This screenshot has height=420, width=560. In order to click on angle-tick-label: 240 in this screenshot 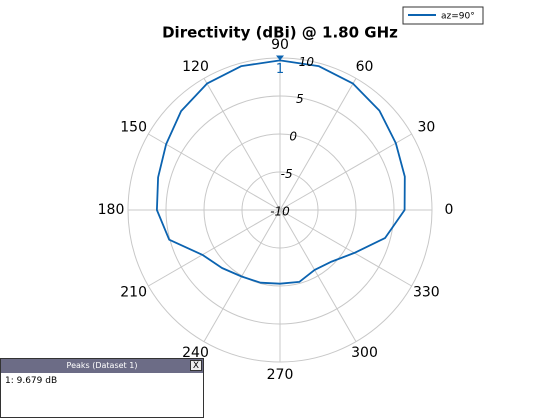, I will do `click(195, 353)`.